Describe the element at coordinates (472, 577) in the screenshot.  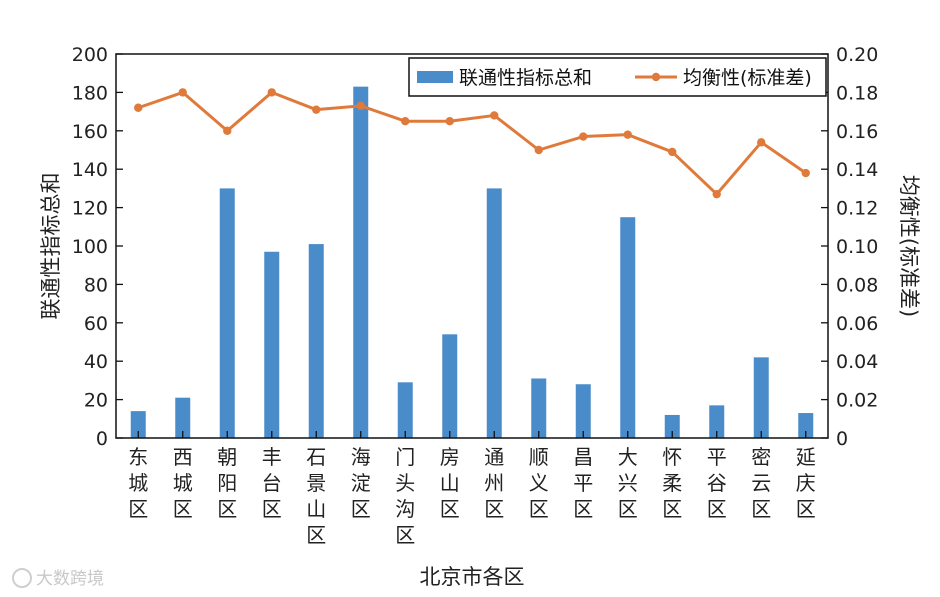
I see `x-axis-title: 北京市各区` at that location.